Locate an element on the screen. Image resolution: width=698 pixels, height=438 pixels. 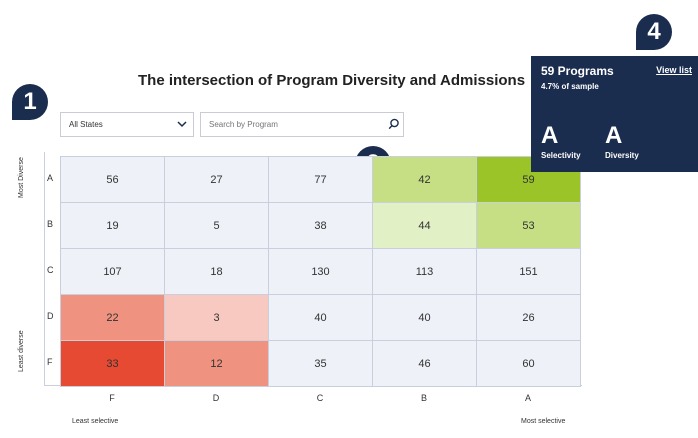
x-axis-left-label: Least selective is located at coordinates (95, 421).